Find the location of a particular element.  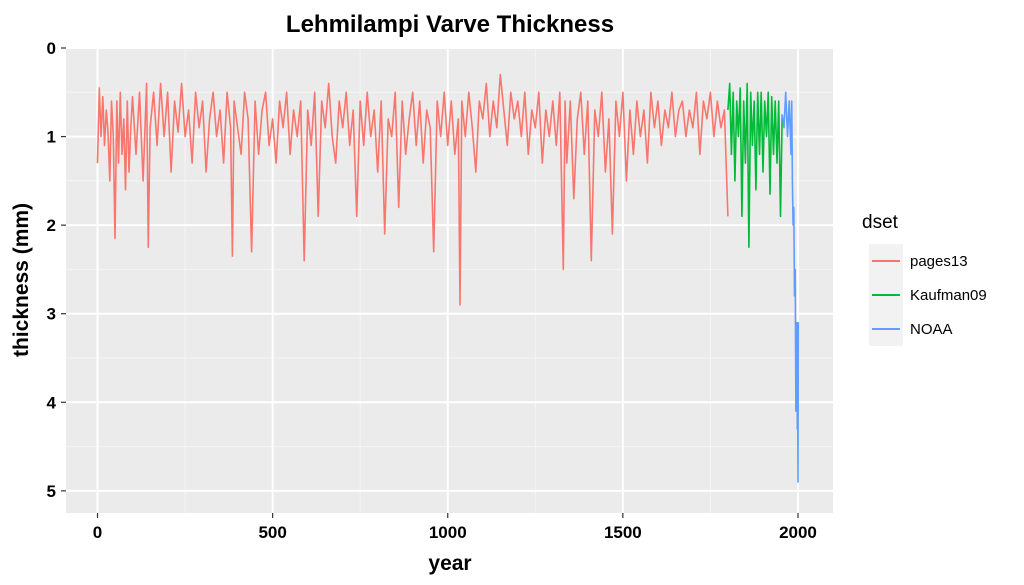

series-line-kaufman09 is located at coordinates (755, 165).